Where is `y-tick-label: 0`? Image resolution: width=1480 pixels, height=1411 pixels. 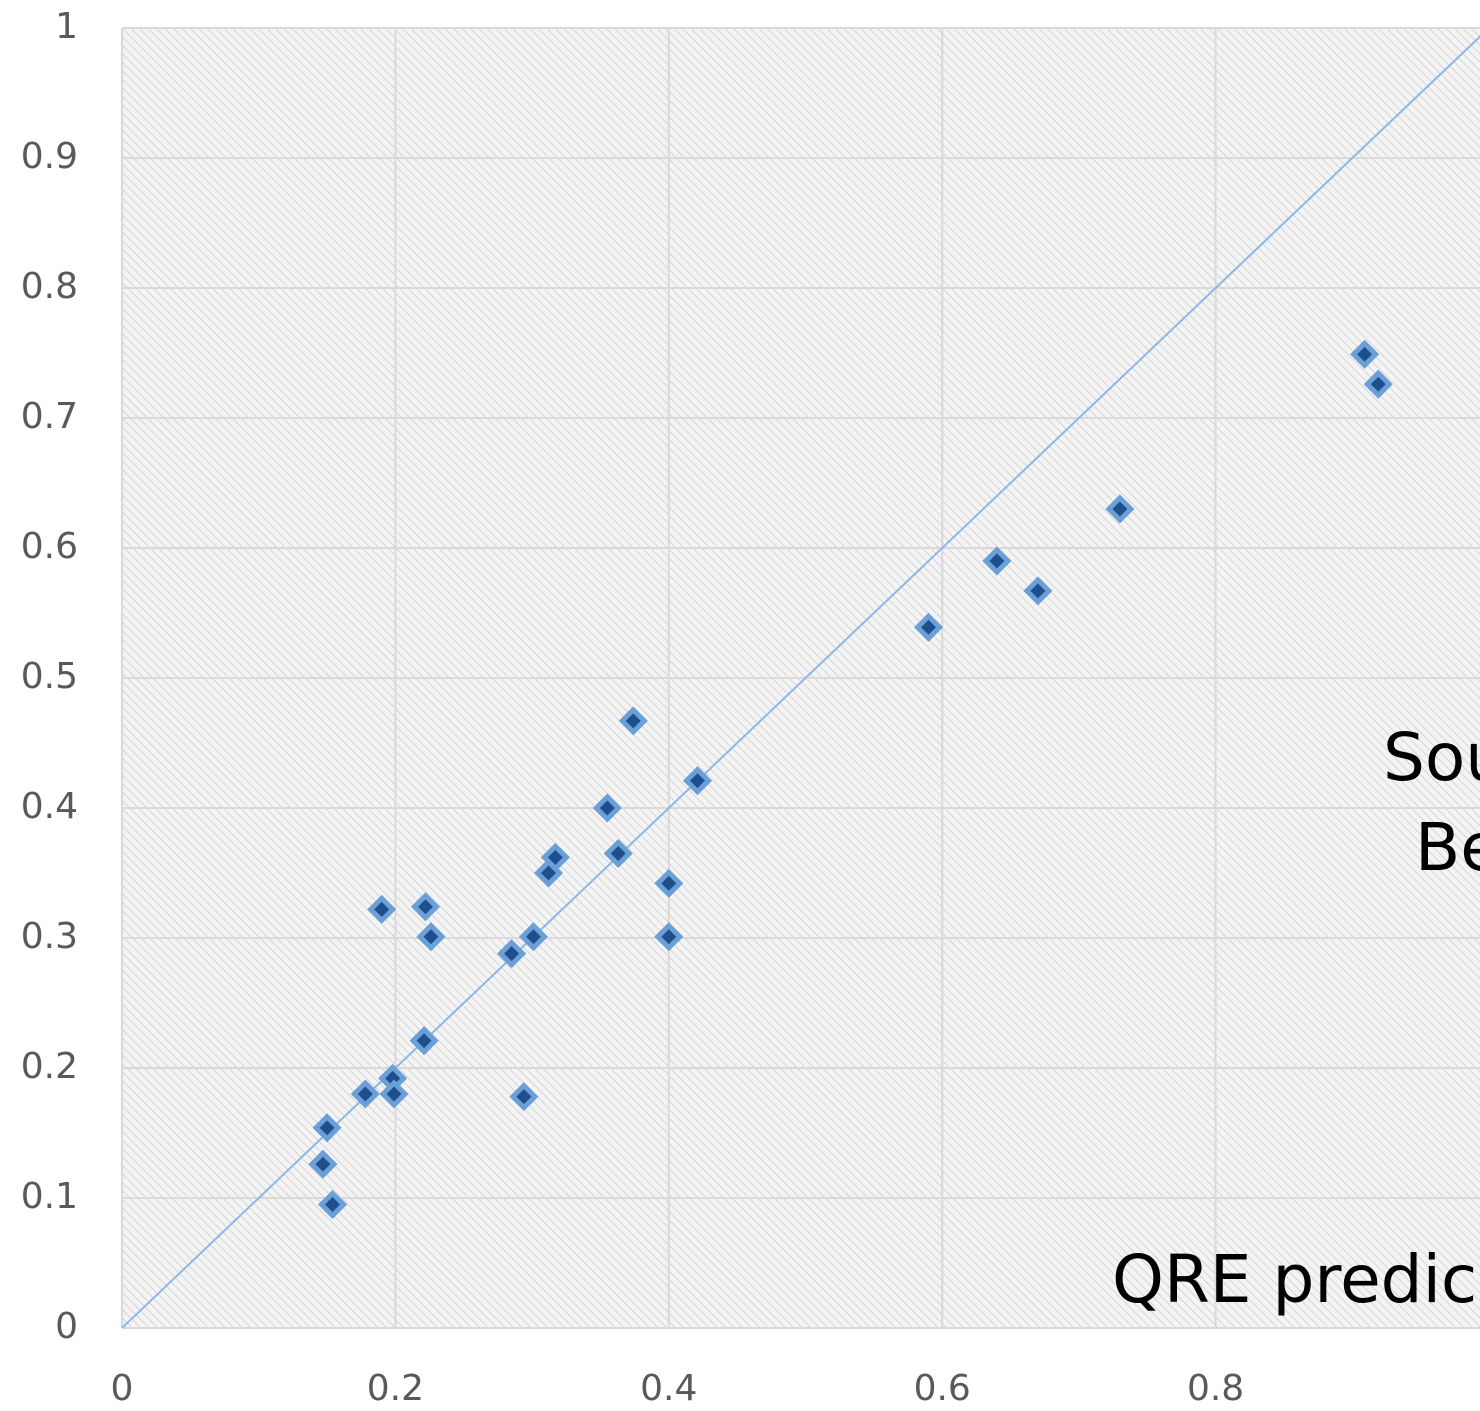
y-tick-label: 0 is located at coordinates (66, 1326).